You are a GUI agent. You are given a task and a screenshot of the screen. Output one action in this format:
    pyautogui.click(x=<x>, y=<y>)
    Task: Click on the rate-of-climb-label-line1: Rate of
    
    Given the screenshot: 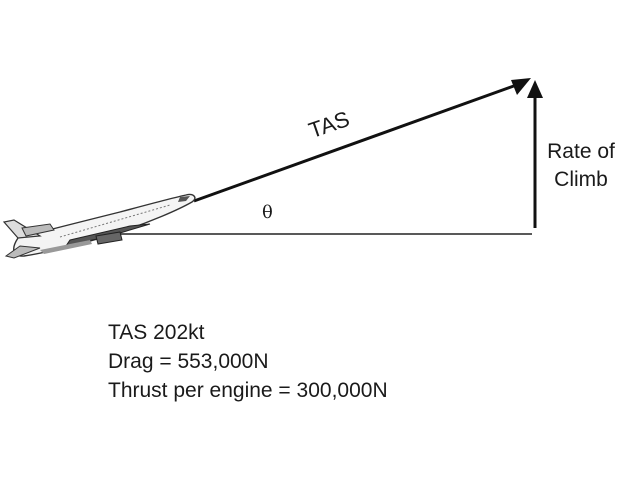 What is the action you would take?
    pyautogui.click(x=581, y=151)
    